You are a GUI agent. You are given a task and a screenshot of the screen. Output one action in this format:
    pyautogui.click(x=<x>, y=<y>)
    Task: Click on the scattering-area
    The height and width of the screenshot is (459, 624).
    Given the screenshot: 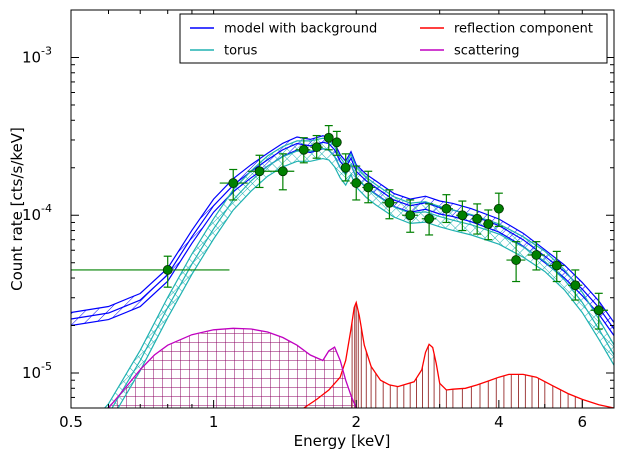 What is the action you would take?
    pyautogui.click(x=232, y=368)
    